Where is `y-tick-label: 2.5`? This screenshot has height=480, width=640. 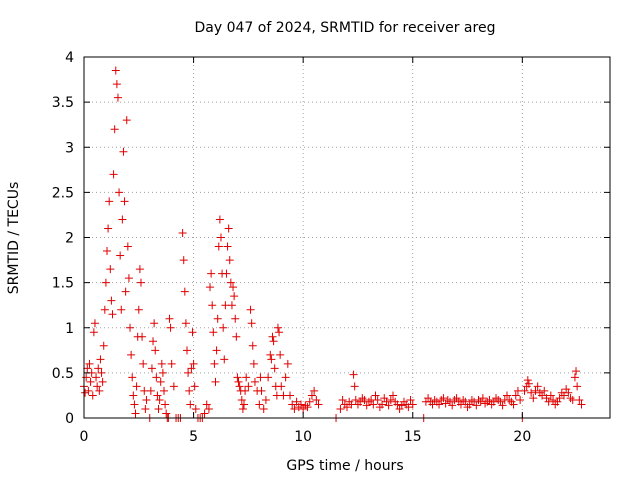 y-tick-label: 2.5 is located at coordinates (63, 193).